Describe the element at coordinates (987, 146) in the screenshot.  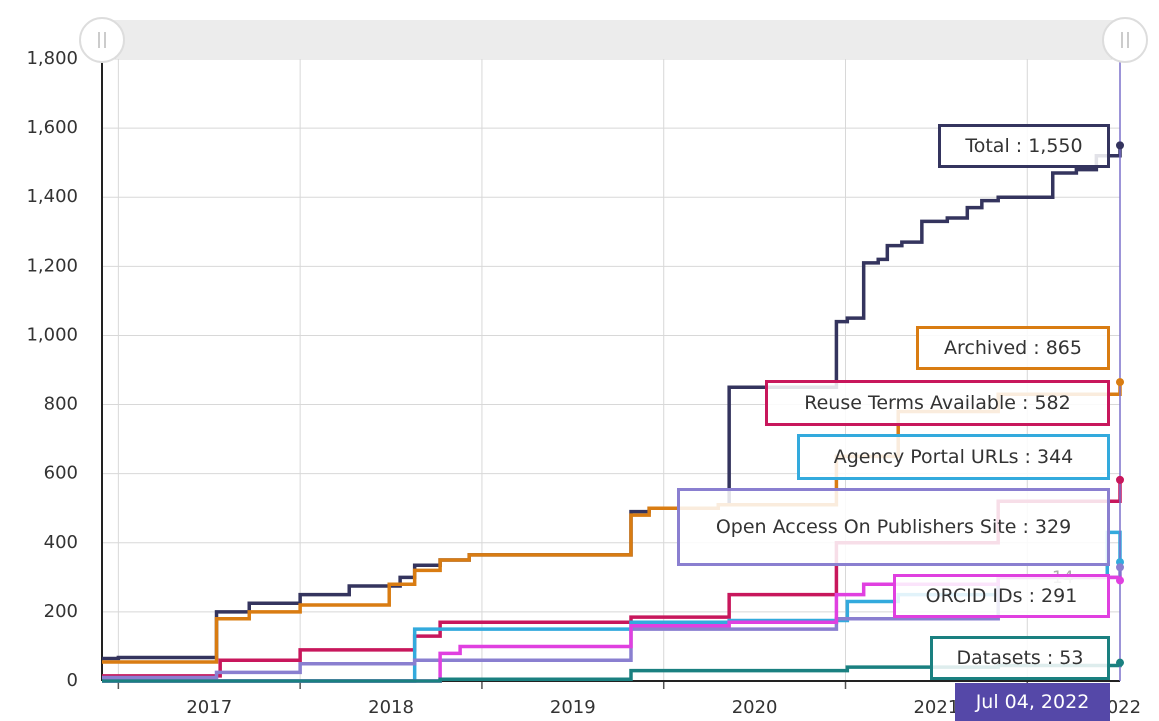
I see `series-name: Total` at that location.